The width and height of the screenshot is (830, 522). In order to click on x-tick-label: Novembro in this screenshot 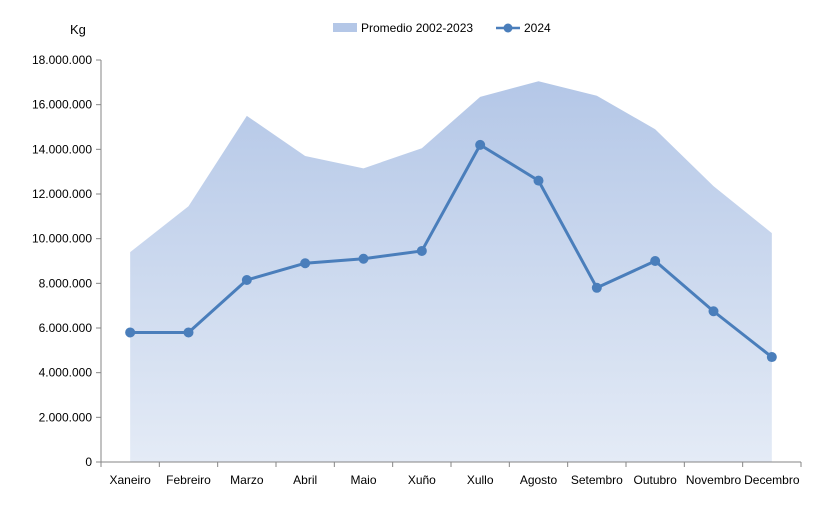, I will do `click(714, 480)`.